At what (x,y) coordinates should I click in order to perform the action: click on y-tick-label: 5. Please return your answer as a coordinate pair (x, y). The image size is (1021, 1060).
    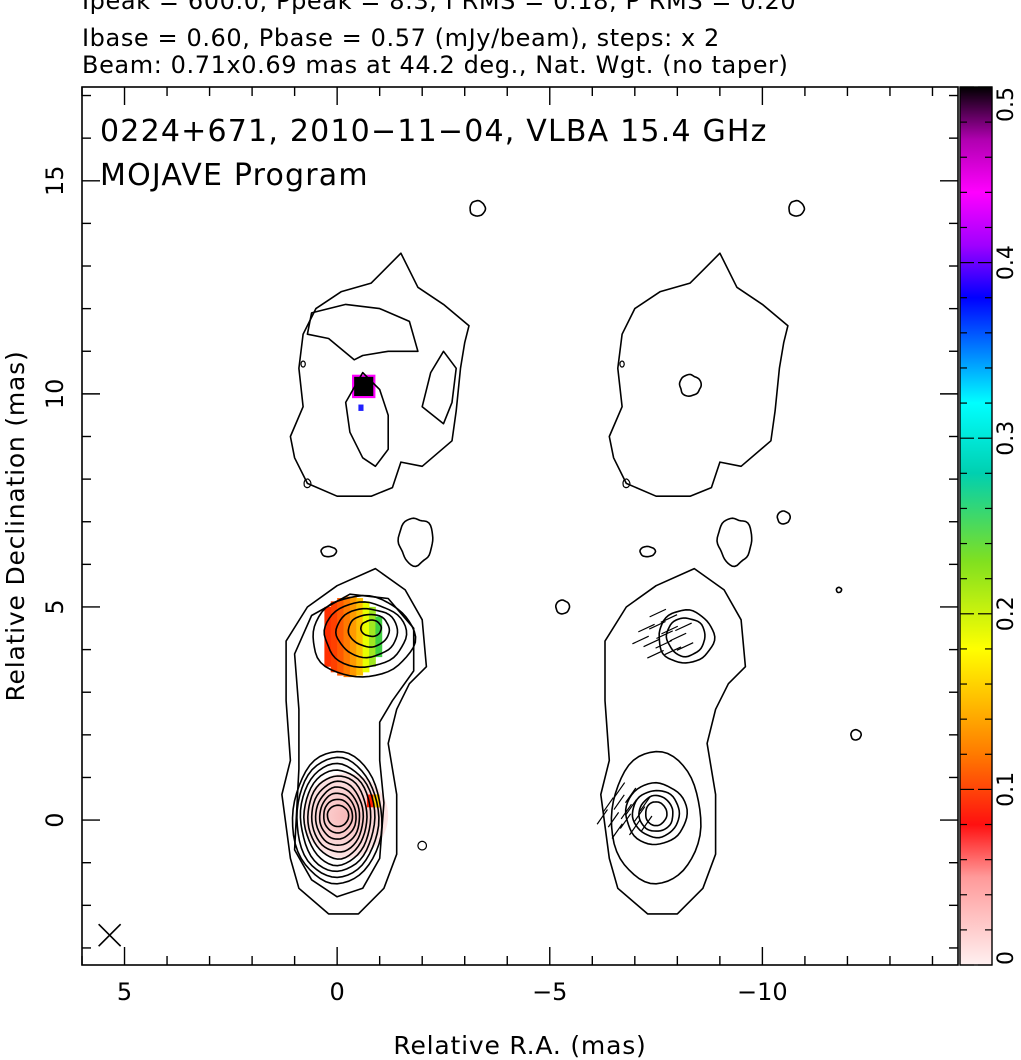
    Looking at the image, I should click on (55, 606).